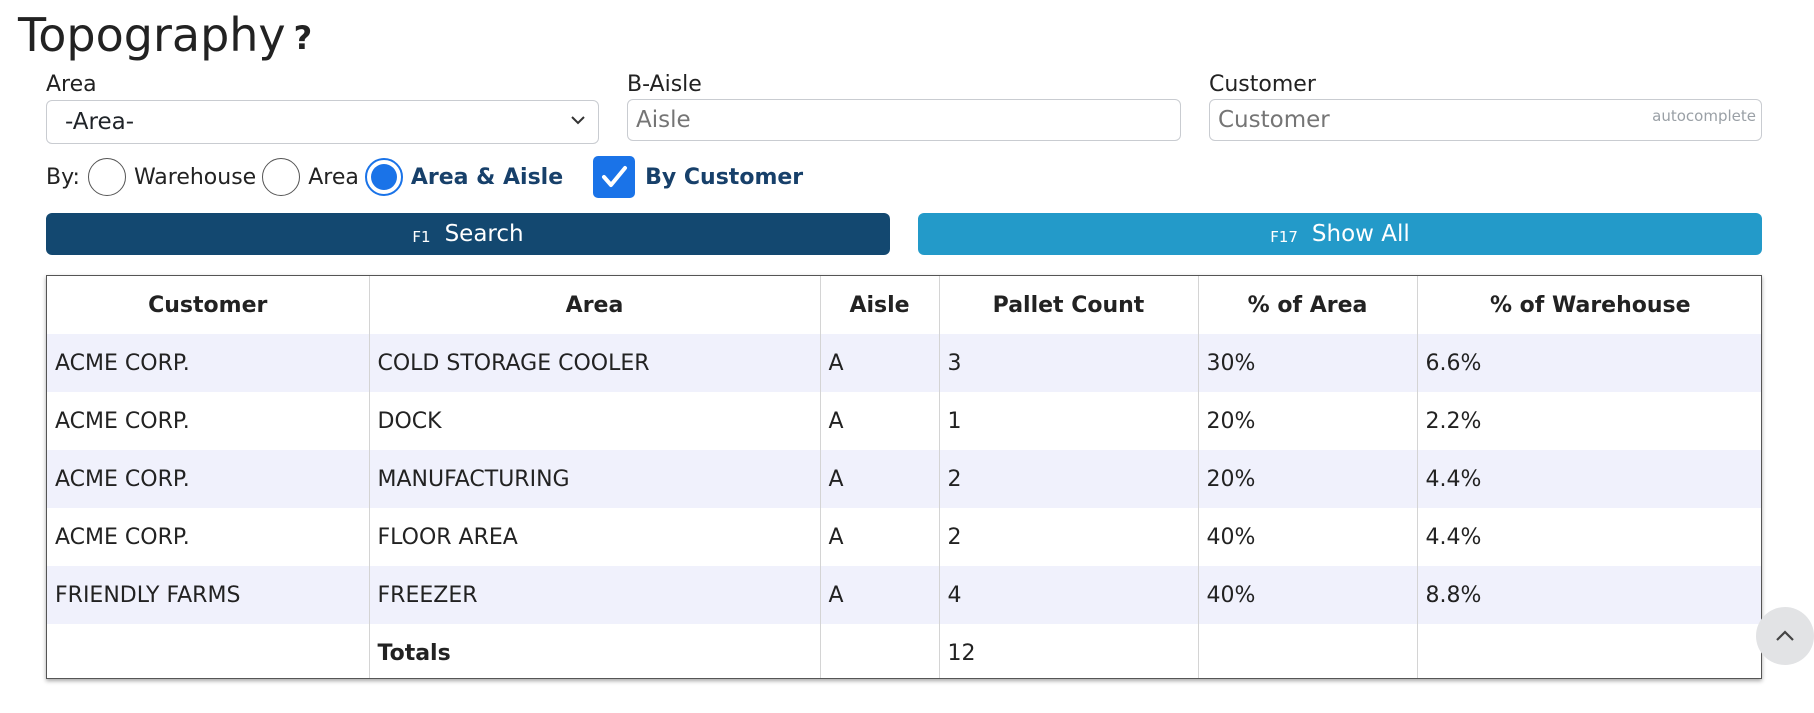  Describe the element at coordinates (879, 305) in the screenshot. I see `column-header-aisle: Aisle` at that location.